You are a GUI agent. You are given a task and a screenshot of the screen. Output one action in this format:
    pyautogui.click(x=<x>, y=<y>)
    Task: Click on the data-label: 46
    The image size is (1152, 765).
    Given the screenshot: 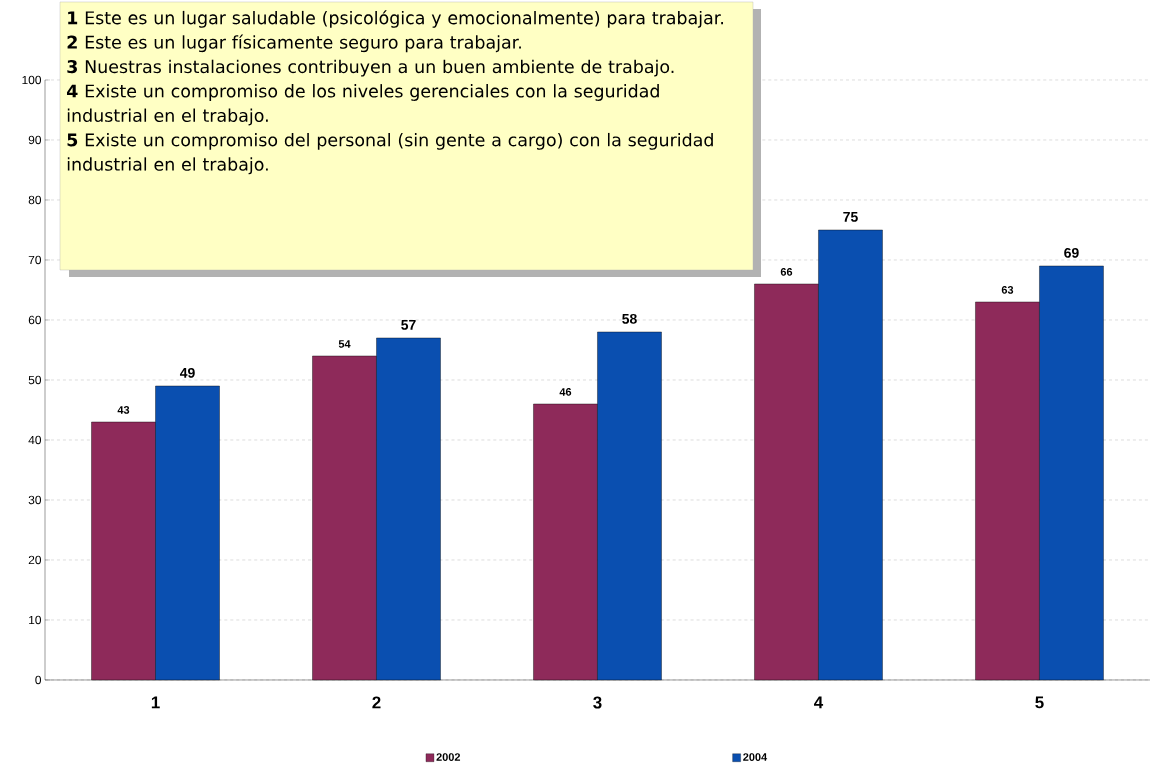 What is the action you would take?
    pyautogui.click(x=565, y=392)
    